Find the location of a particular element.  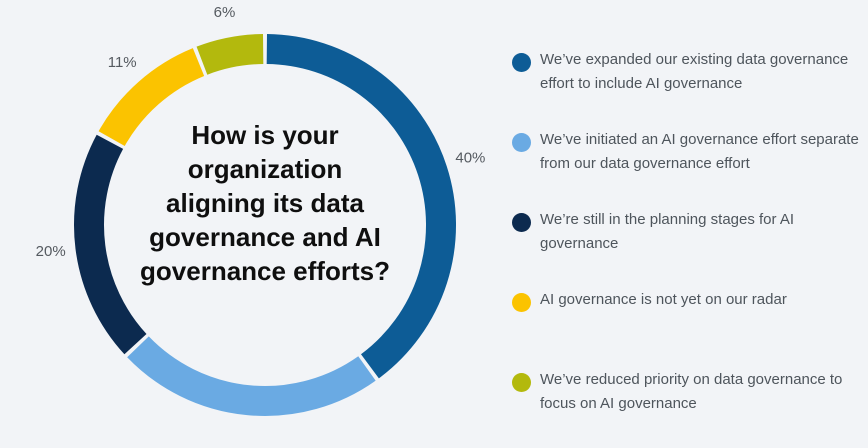

legend-item-not-on-radar: AI governance is not yet on our radar is located at coordinates (687, 328).